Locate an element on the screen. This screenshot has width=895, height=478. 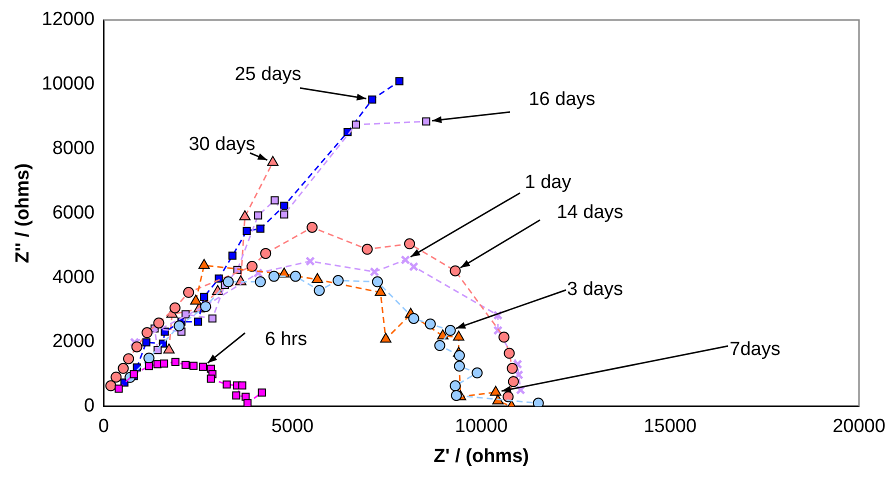
y-tick-label: 12000 is located at coordinates (68, 19).